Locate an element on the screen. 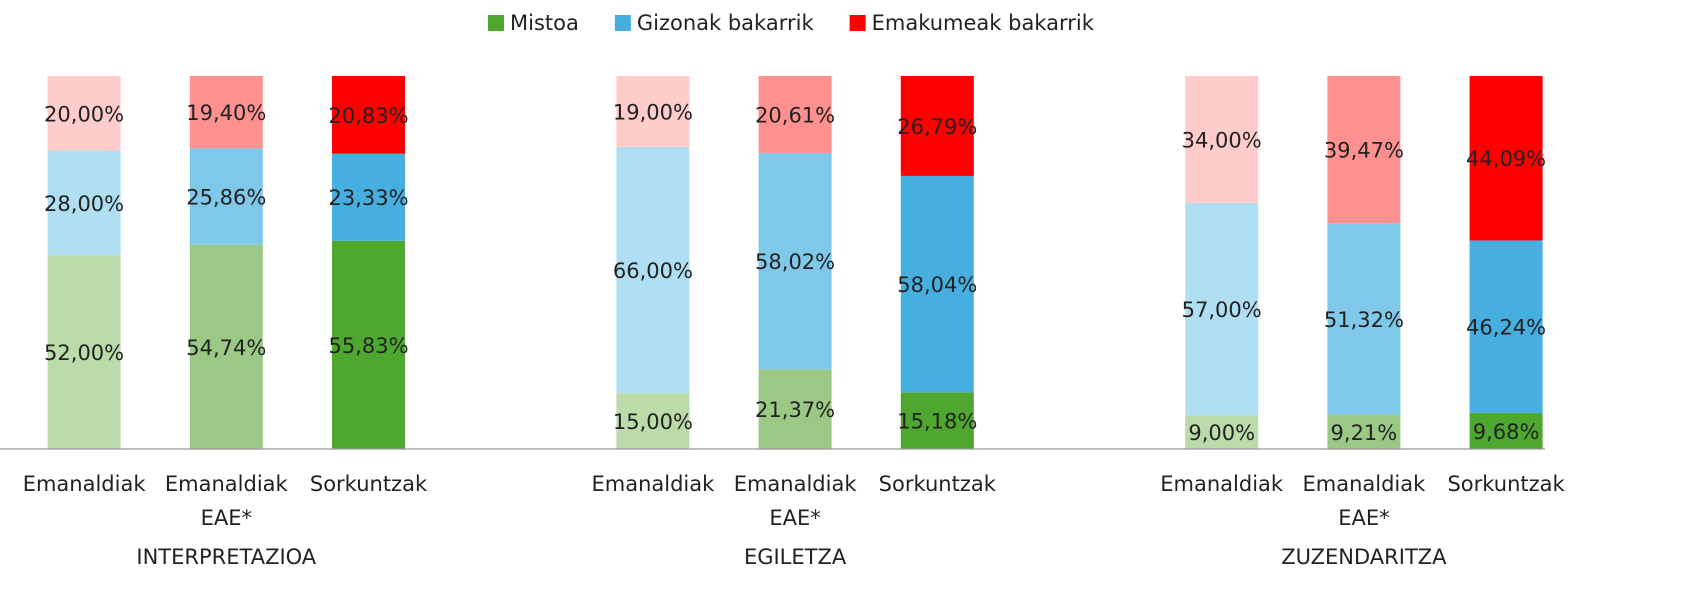 This screenshot has height=613, width=1686. data-label: 20,61% is located at coordinates (795, 115).